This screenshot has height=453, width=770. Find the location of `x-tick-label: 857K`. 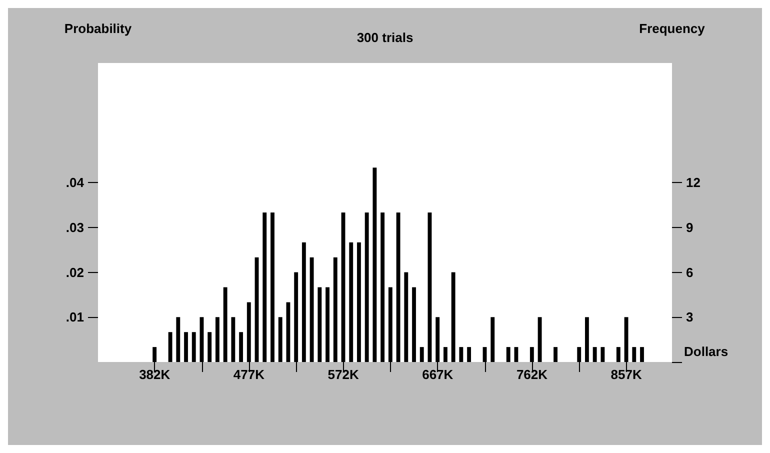

x-tick-label: 857K is located at coordinates (626, 374).